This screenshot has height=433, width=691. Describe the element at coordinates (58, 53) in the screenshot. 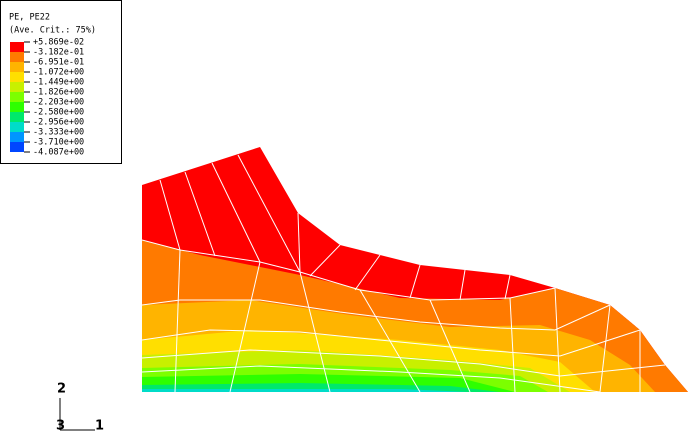

I see `legend-label: -3.182e-01` at that location.